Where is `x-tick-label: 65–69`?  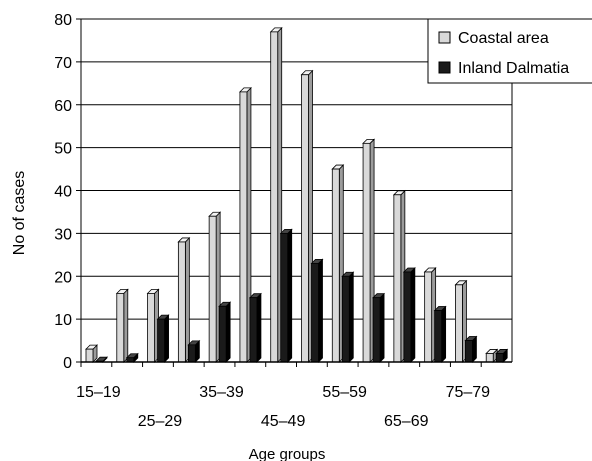
x-tick-label: 65–69 is located at coordinates (406, 421).